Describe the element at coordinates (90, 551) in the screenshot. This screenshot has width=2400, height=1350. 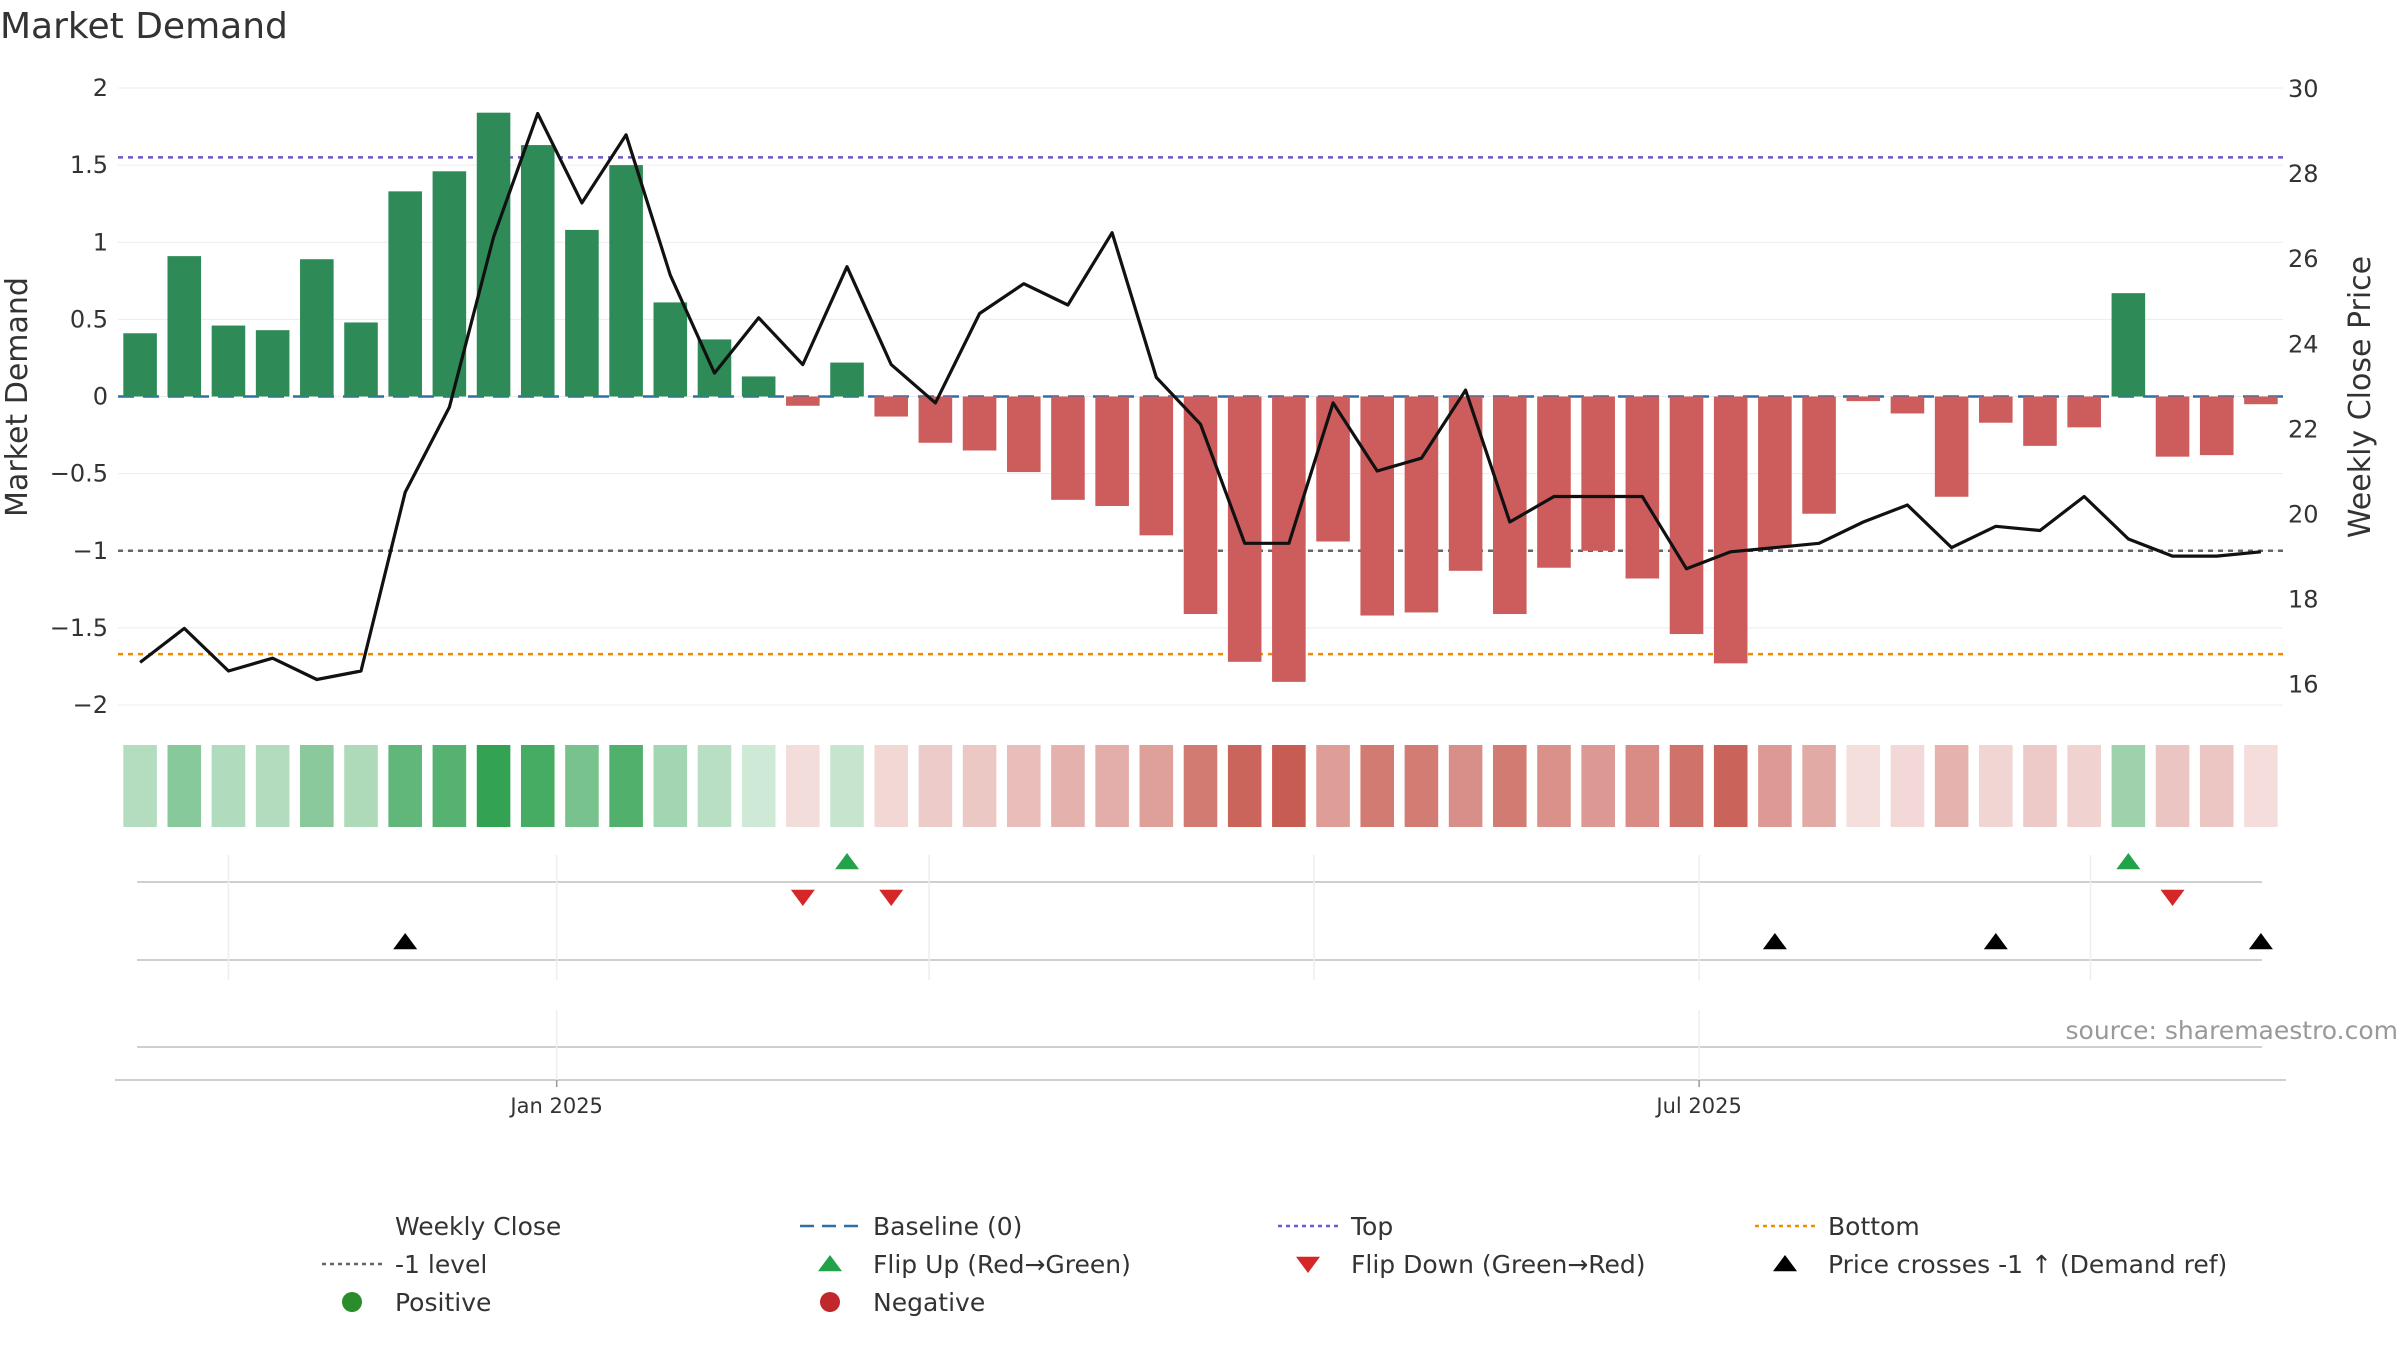
I see `y-tick-label: −1` at that location.